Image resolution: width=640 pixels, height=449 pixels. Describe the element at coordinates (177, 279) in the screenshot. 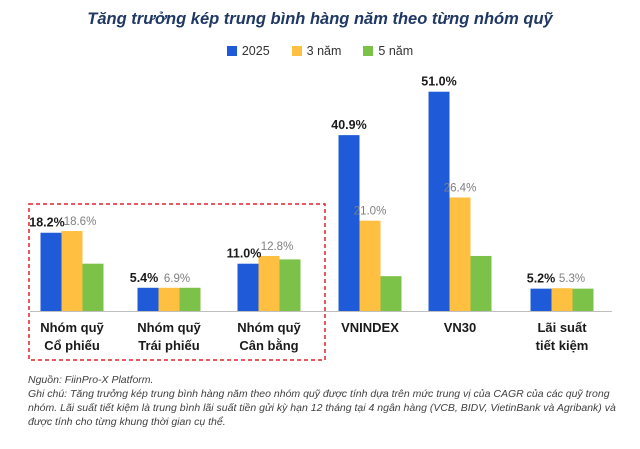

I see `data-label: 6.9%` at that location.